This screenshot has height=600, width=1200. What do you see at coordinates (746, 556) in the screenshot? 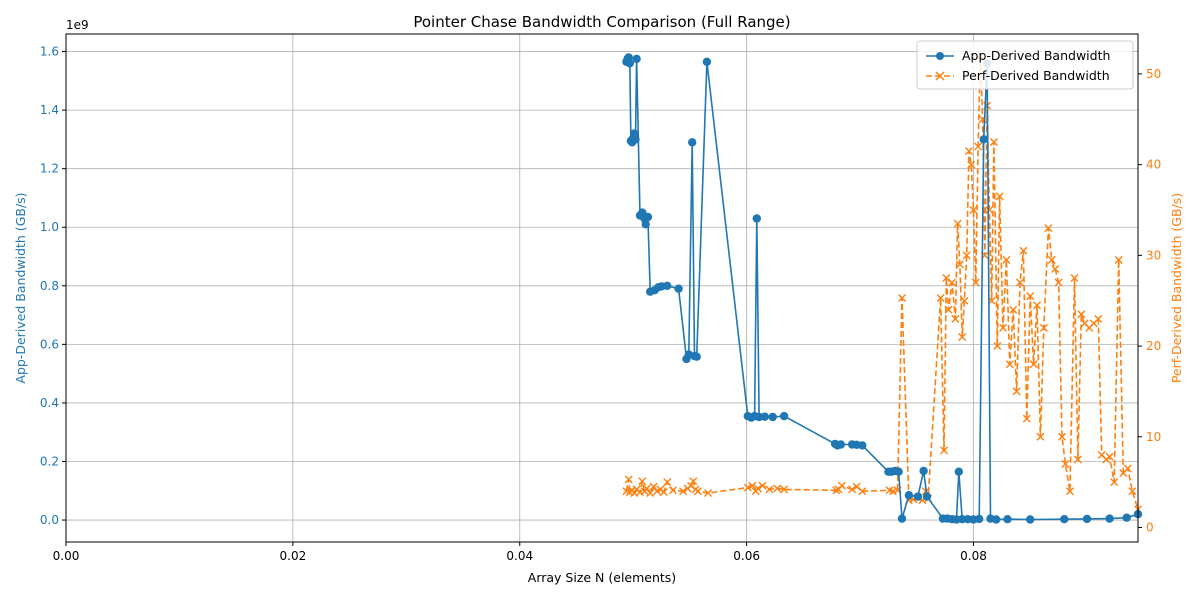
I see `x-tick-label: 0.06` at bounding box center [746, 556].